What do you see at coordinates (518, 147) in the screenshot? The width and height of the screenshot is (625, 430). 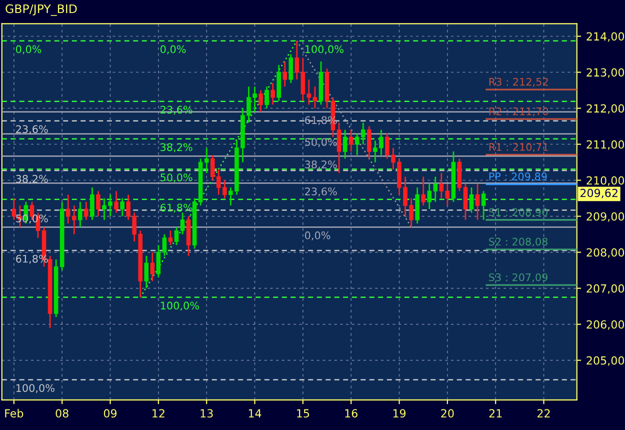 I see `ref-line-label: R1 : 210,71` at bounding box center [518, 147].